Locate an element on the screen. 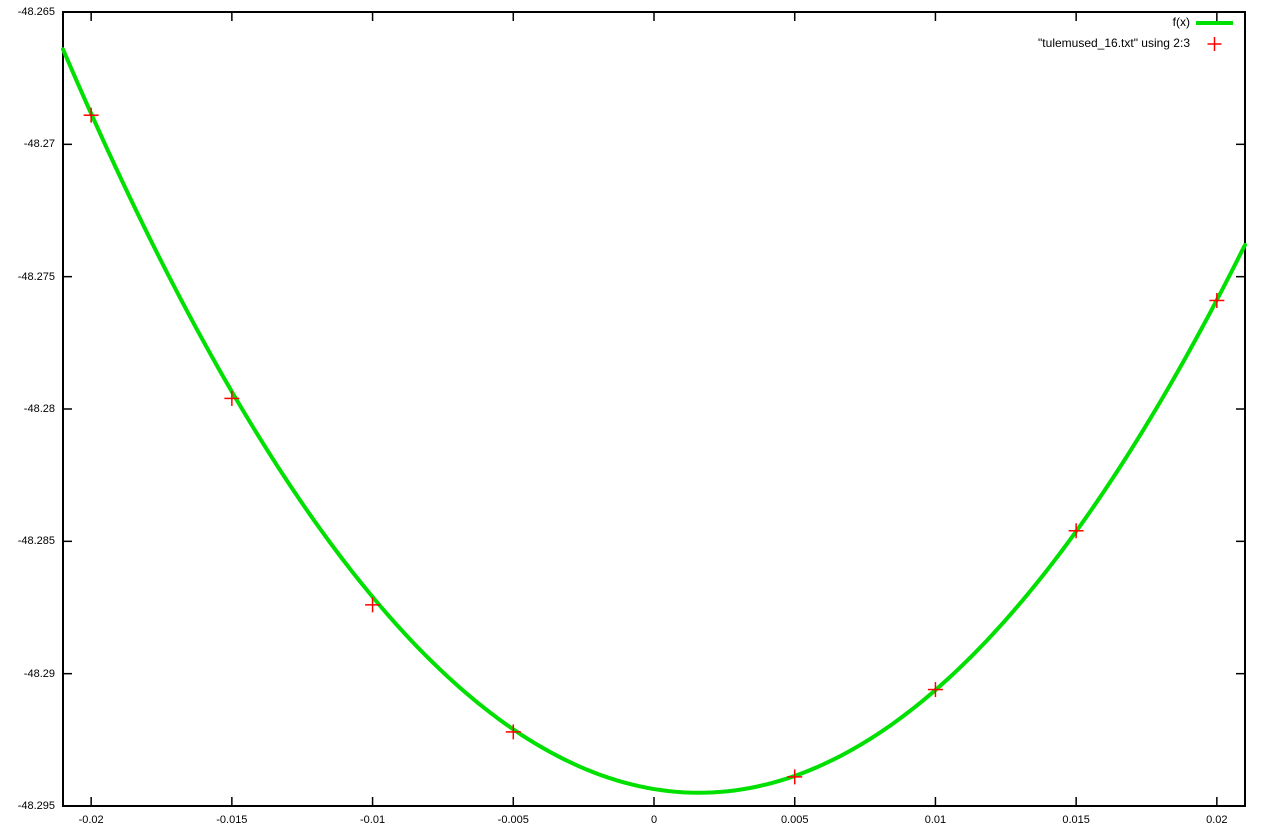  y-tick-label: -48.275 is located at coordinates (36, 276).